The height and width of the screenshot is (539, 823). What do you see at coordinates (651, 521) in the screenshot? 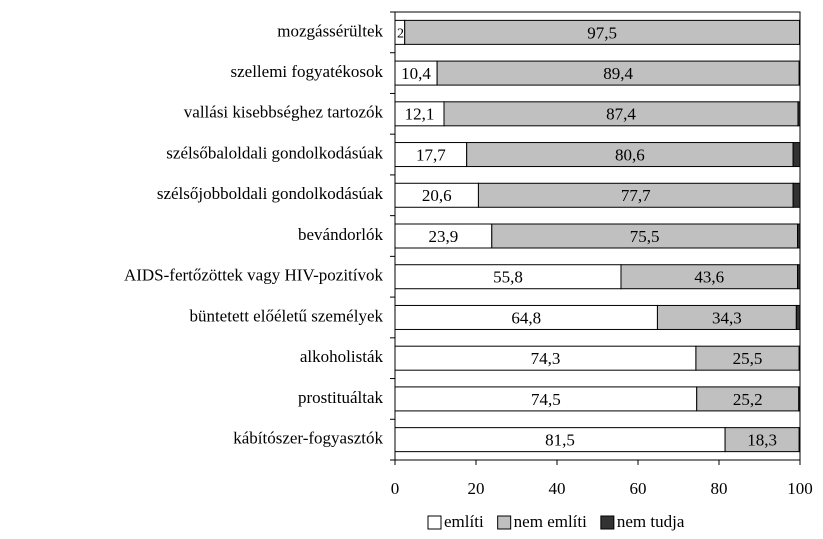
I see `legend-label: nem tudja` at bounding box center [651, 521].